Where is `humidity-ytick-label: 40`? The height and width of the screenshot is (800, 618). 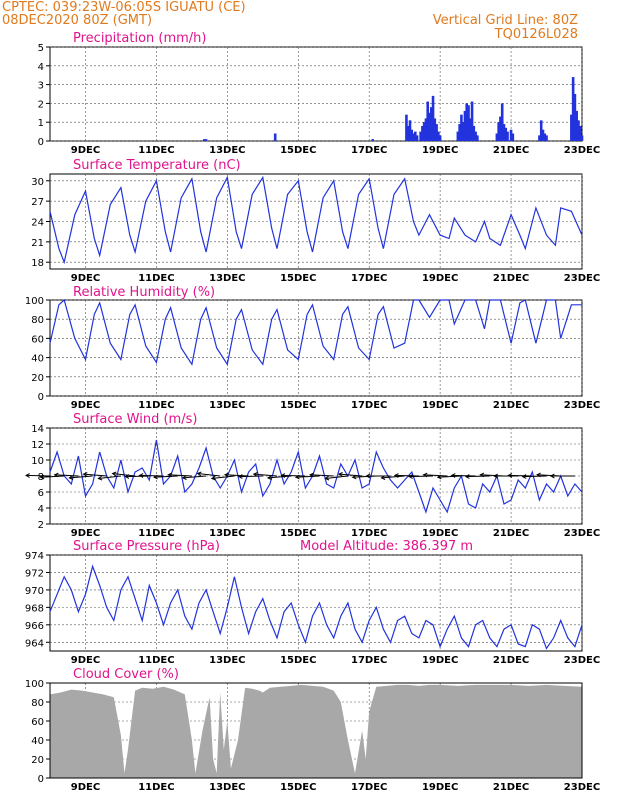 humidity-ytick-label: 40 is located at coordinates (37, 359).